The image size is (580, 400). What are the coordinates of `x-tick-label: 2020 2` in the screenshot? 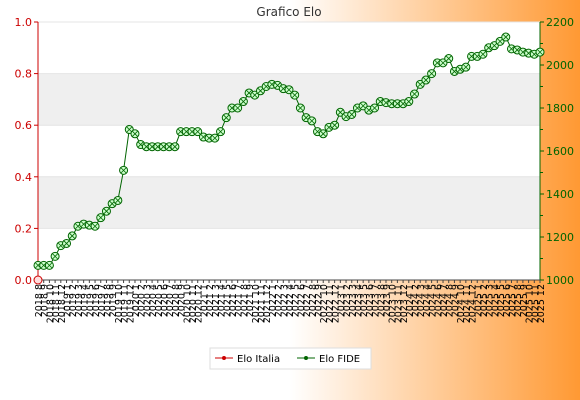 It's located at (142, 300).